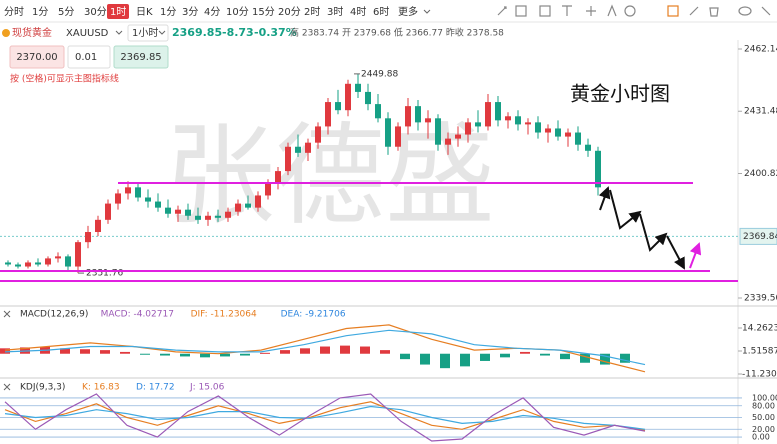 The height and width of the screenshot is (444, 777). Describe the element at coordinates (144, 12) in the screenshot. I see `period-tab: 日K` at that location.